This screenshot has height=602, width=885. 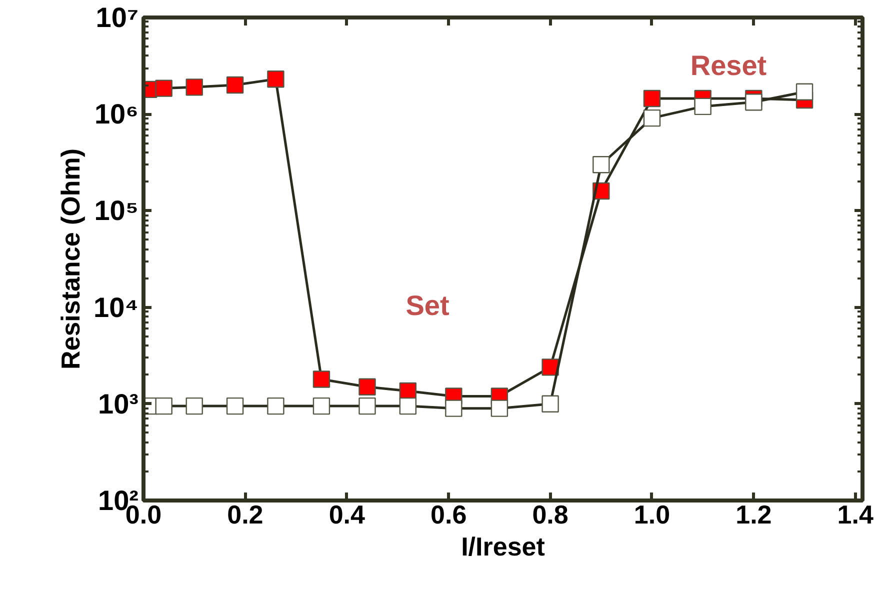 What do you see at coordinates (116, 307) in the screenshot?
I see `y-tick-label: 10⁴` at bounding box center [116, 307].